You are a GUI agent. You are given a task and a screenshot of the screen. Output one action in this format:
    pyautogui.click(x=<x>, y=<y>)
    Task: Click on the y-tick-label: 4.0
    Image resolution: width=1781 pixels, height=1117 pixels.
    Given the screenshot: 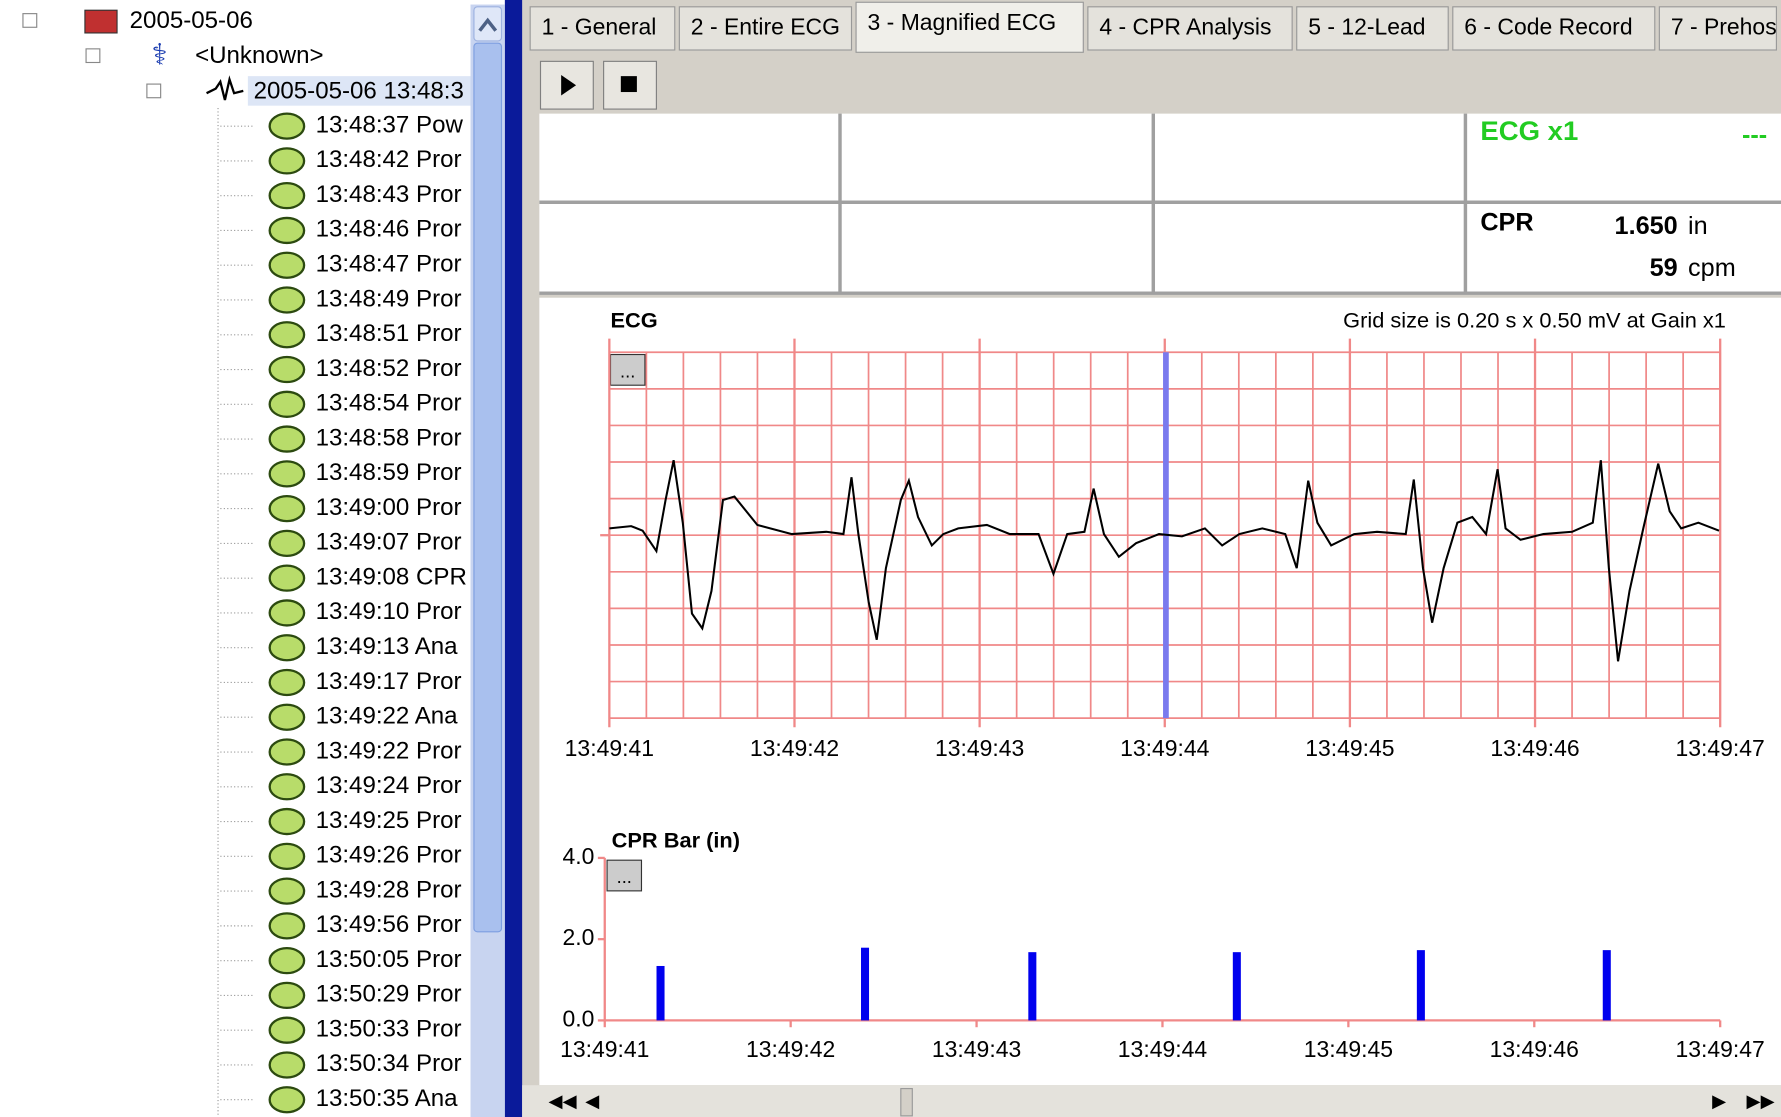 What is the action you would take?
    pyautogui.click(x=579, y=856)
    